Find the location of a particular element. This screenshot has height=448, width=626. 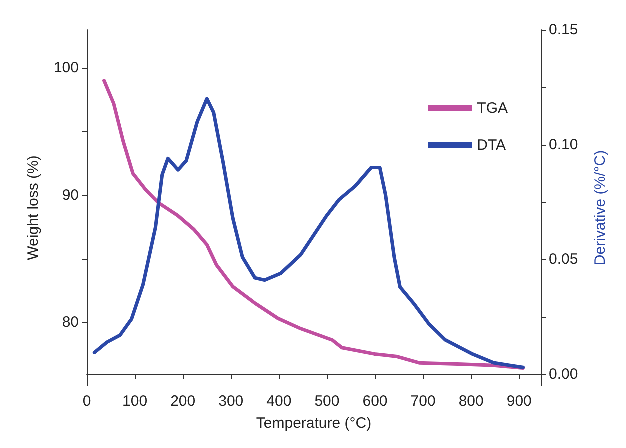

y-tick-label: 100 is located at coordinates (66, 68).